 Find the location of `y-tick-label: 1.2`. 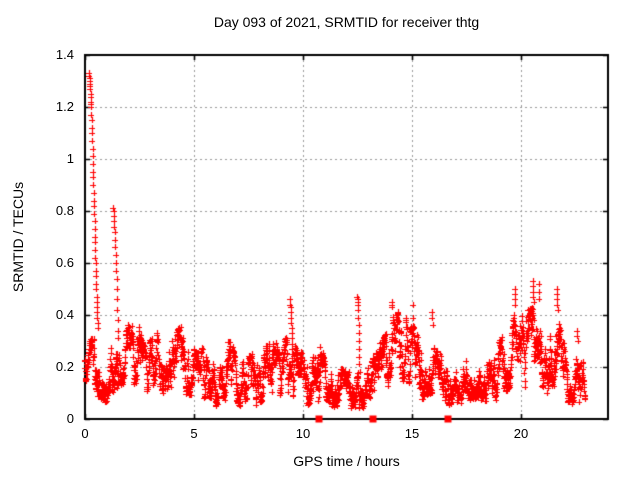

y-tick-label: 1.2 is located at coordinates (64, 106).